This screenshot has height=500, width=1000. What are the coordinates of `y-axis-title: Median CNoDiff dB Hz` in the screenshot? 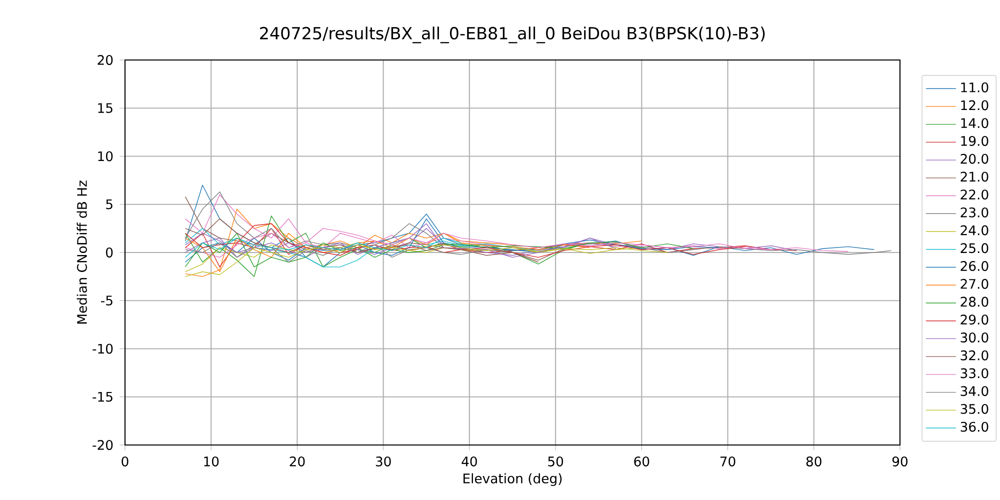 It's located at (81, 252).